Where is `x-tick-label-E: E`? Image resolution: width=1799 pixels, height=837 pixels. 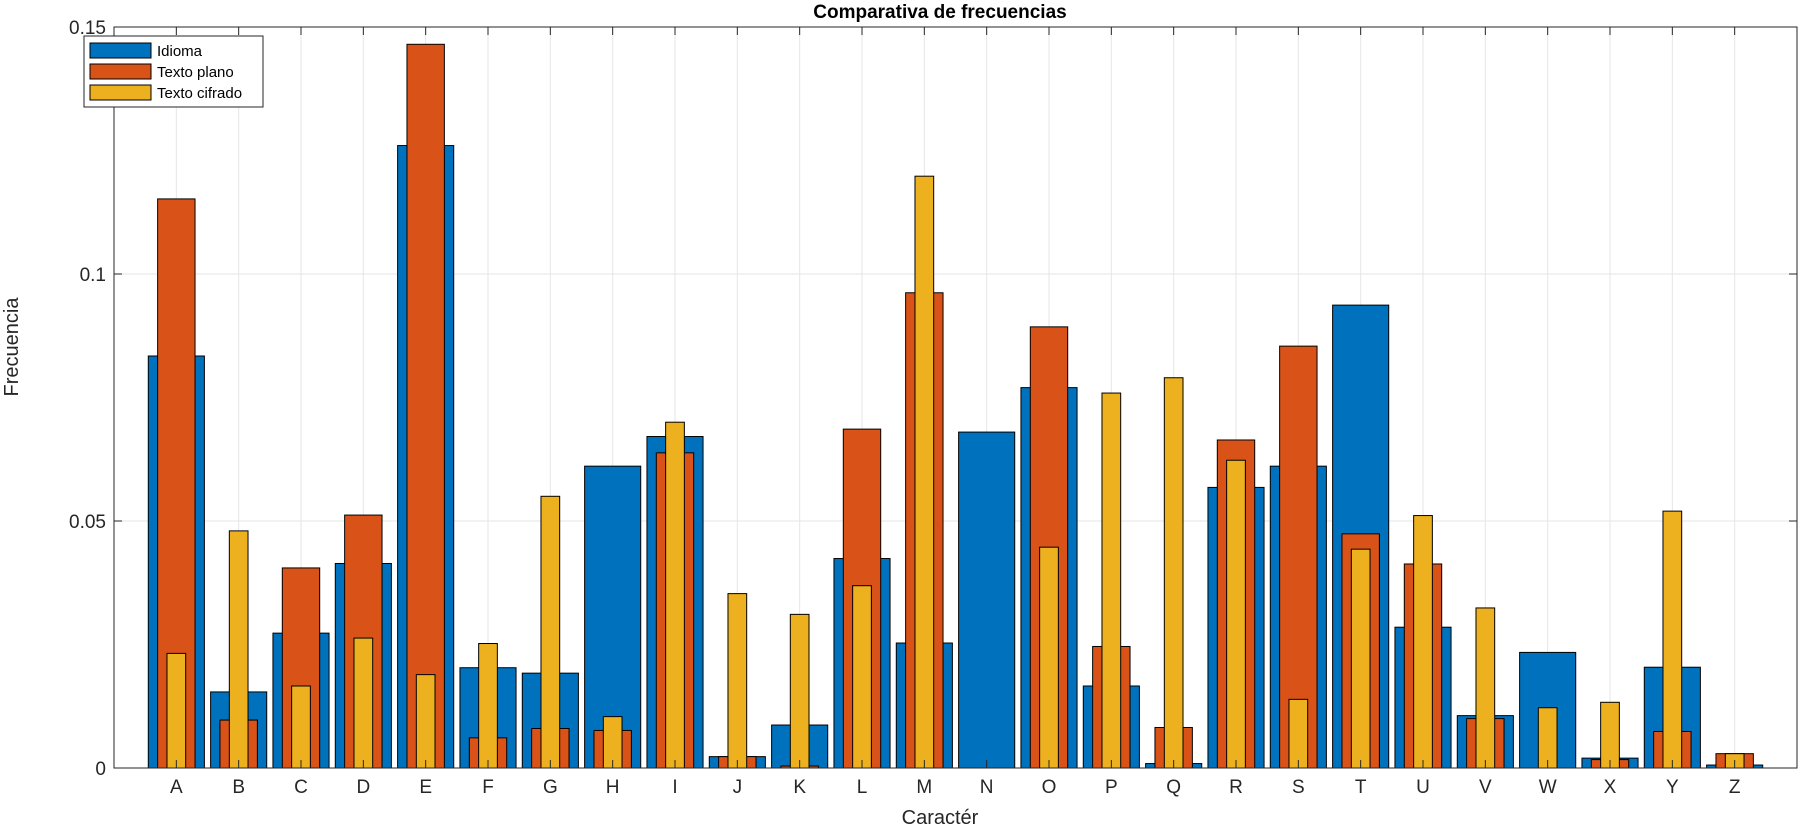
x-tick-label-E: E is located at coordinates (425, 787).